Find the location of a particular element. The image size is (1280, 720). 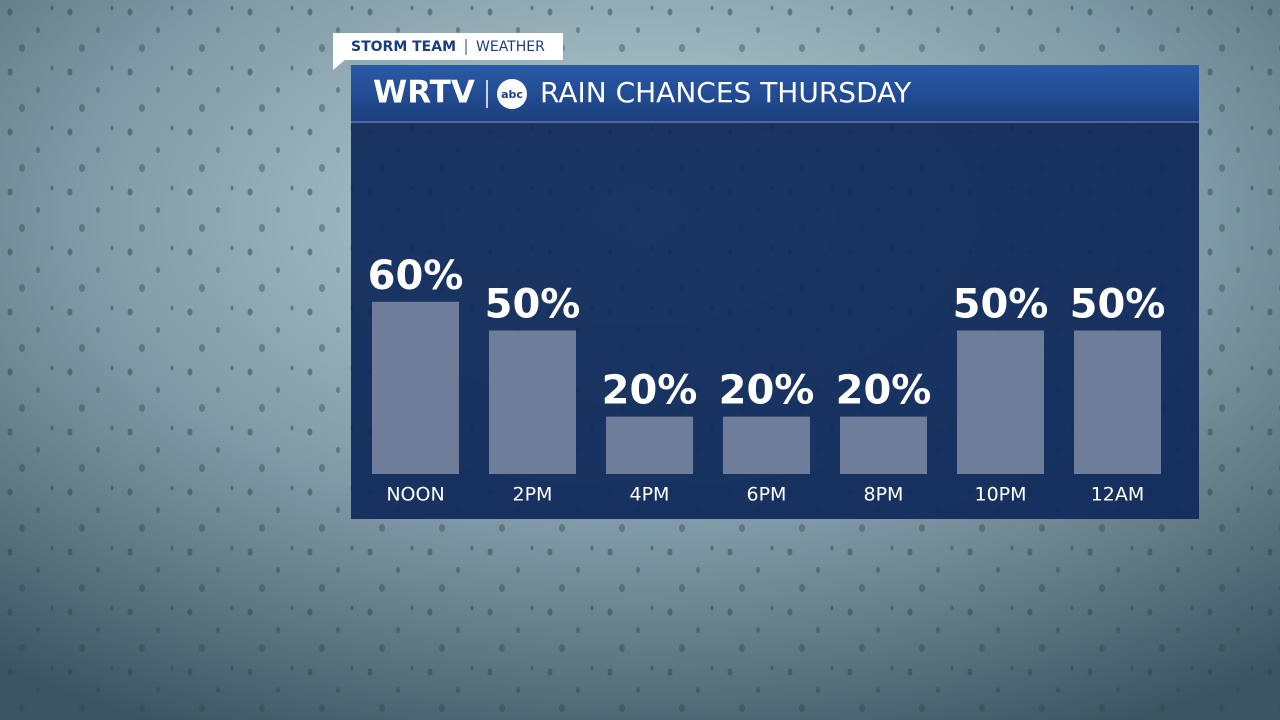

panel-header is located at coordinates (775, 93).